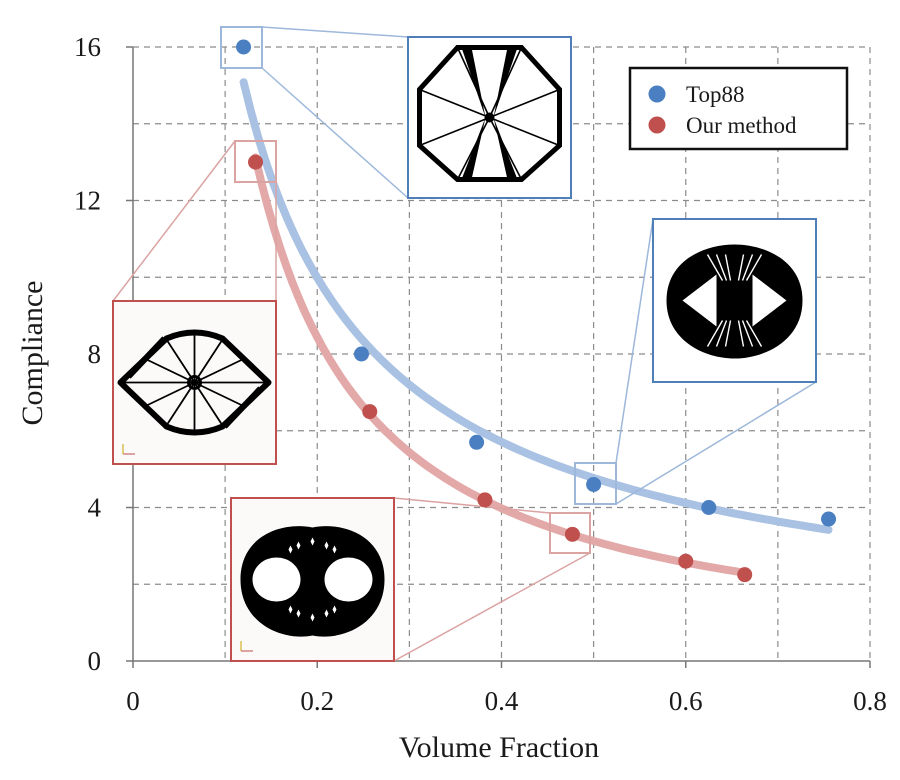 The height and width of the screenshot is (780, 900). Describe the element at coordinates (95, 508) in the screenshot. I see `y-tick-label: 4` at that location.